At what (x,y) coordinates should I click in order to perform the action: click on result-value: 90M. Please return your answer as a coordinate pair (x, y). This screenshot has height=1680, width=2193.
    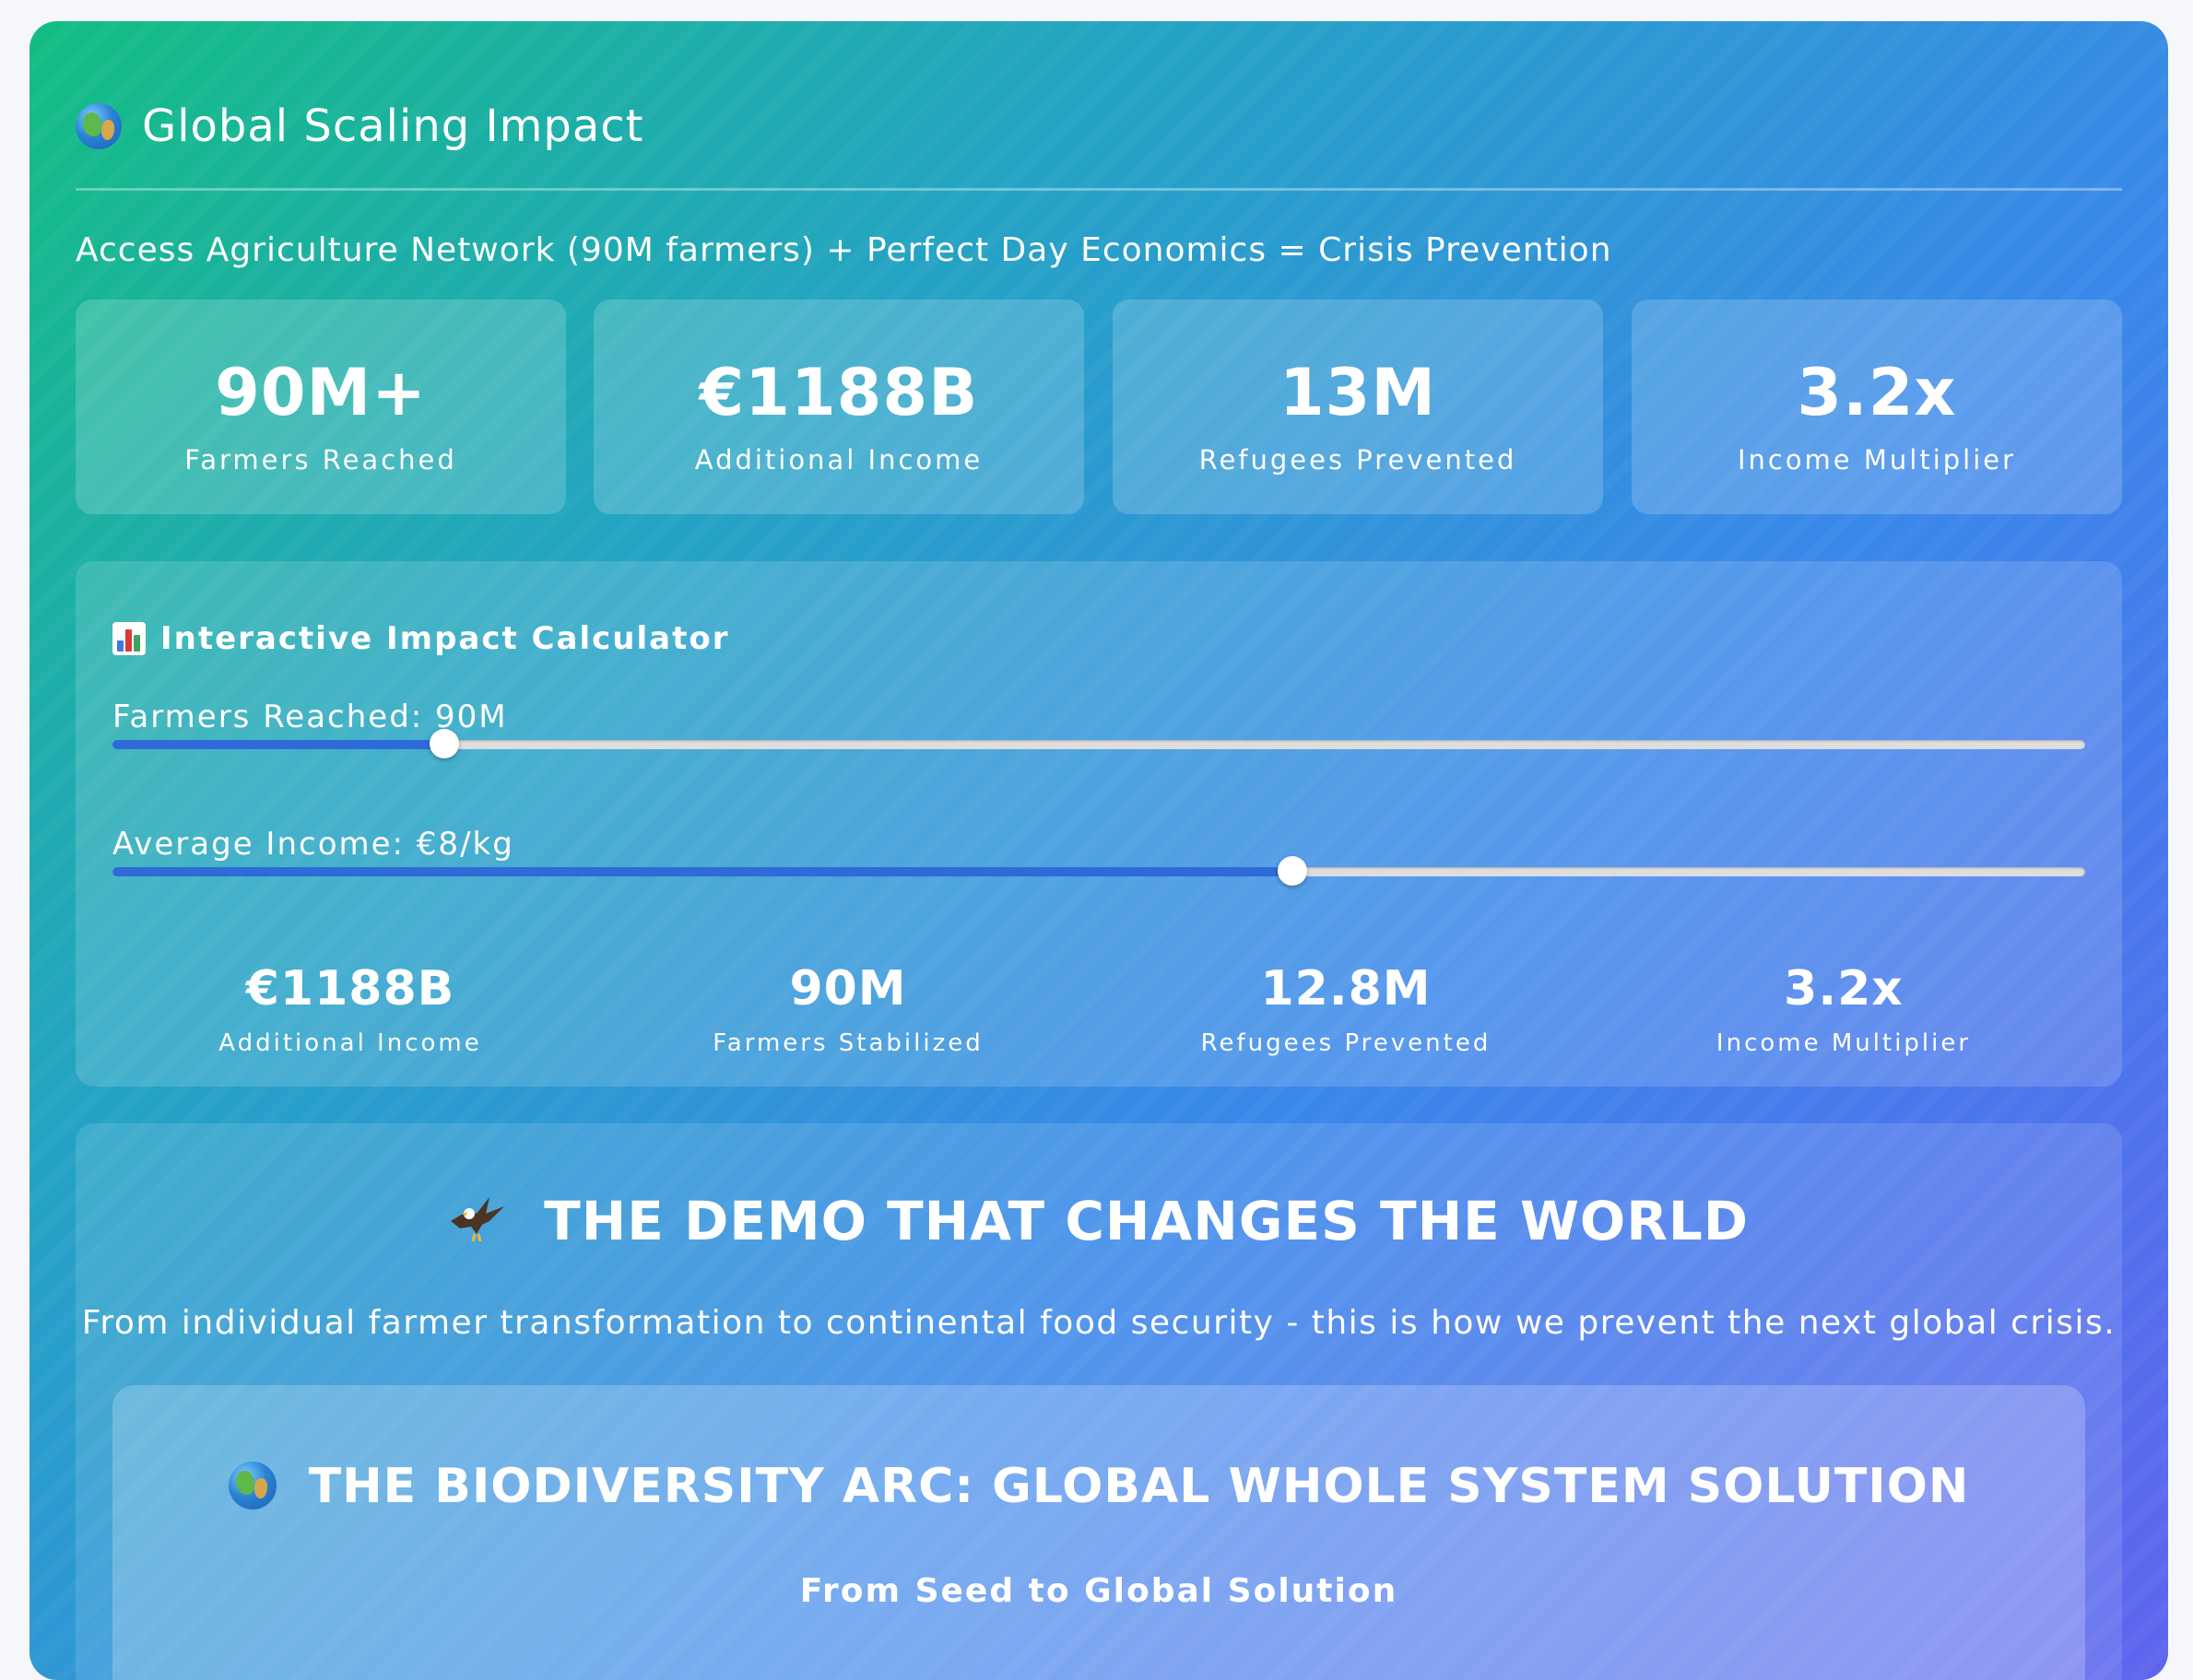
    Looking at the image, I should click on (848, 988).